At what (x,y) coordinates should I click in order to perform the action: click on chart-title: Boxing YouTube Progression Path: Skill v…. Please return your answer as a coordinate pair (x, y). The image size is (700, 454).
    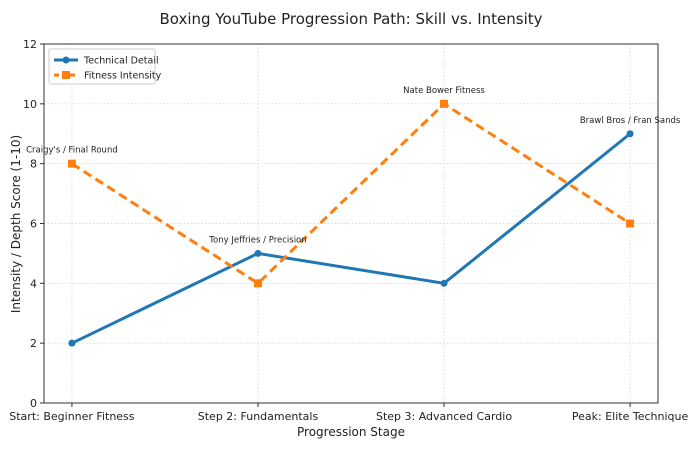
    Looking at the image, I should click on (350, 19).